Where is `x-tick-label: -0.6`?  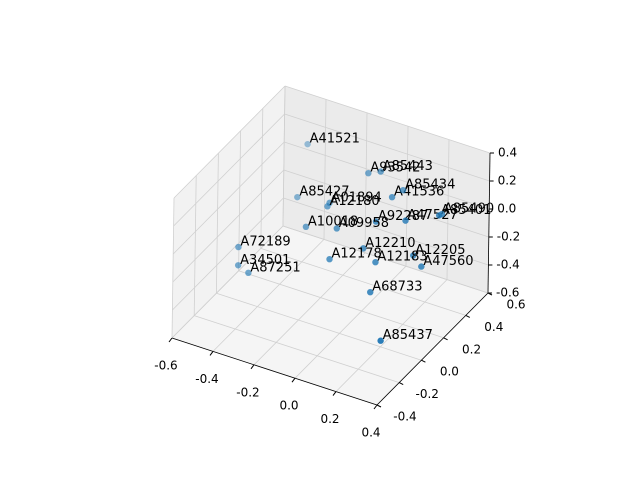 x-tick-label: -0.6 is located at coordinates (165, 366).